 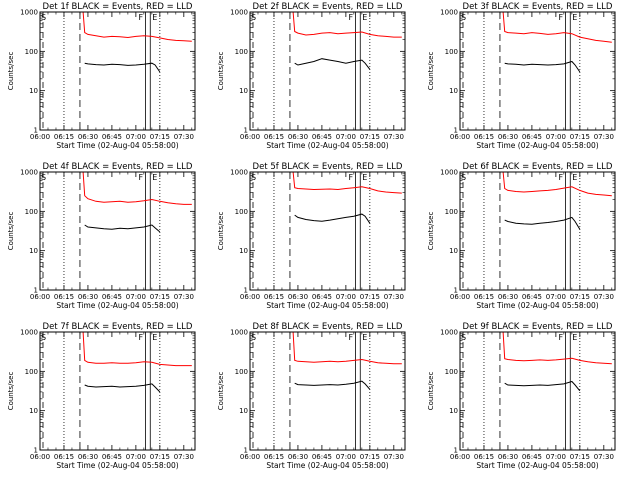 I want to click on panel-title: Det 8f BLACK = Events, RED = LLD, so click(x=328, y=327).